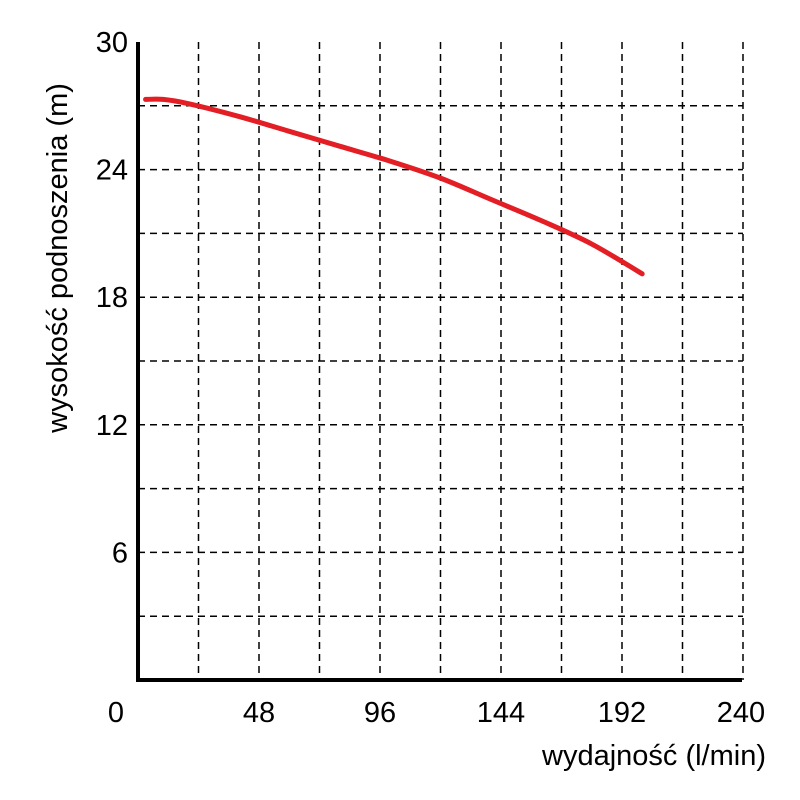  I want to click on x-tick-label: 48, so click(259, 713).